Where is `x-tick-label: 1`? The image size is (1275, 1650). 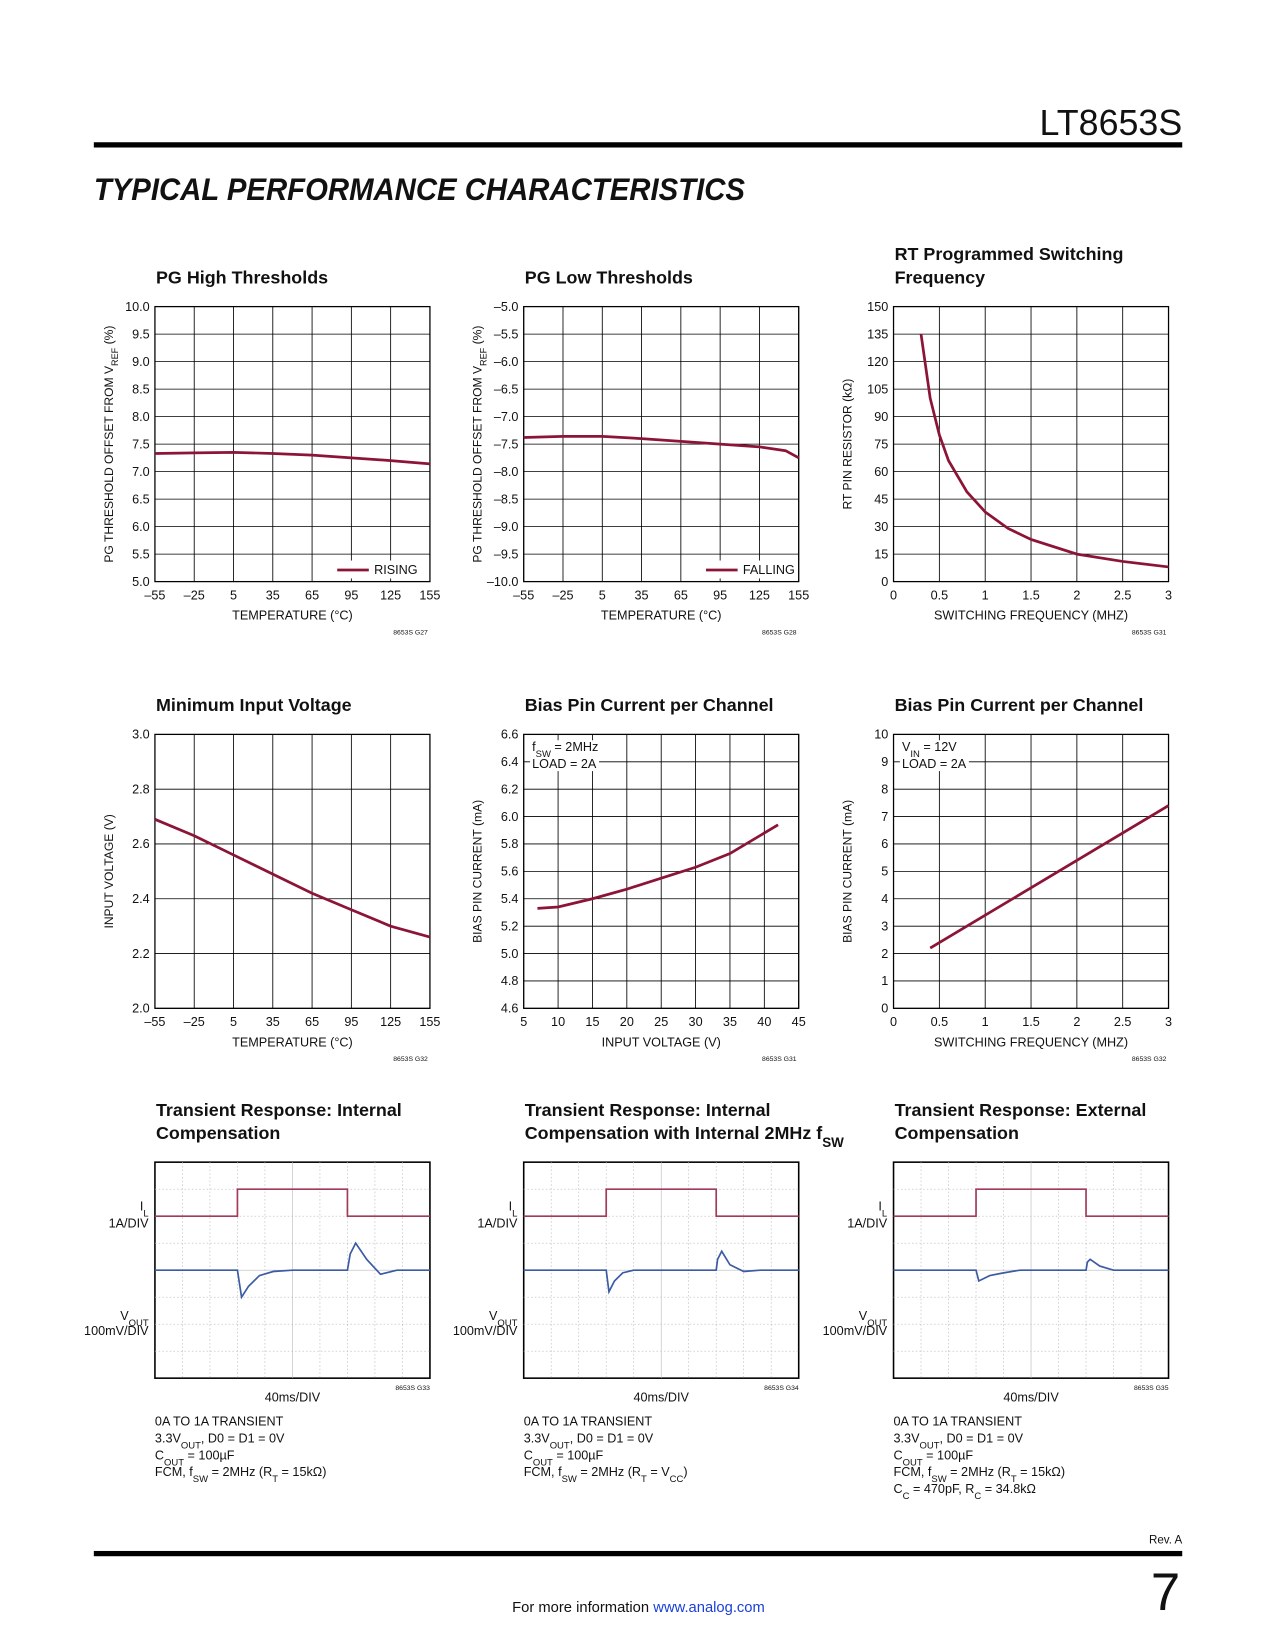
x-tick-label: 1 is located at coordinates (985, 596).